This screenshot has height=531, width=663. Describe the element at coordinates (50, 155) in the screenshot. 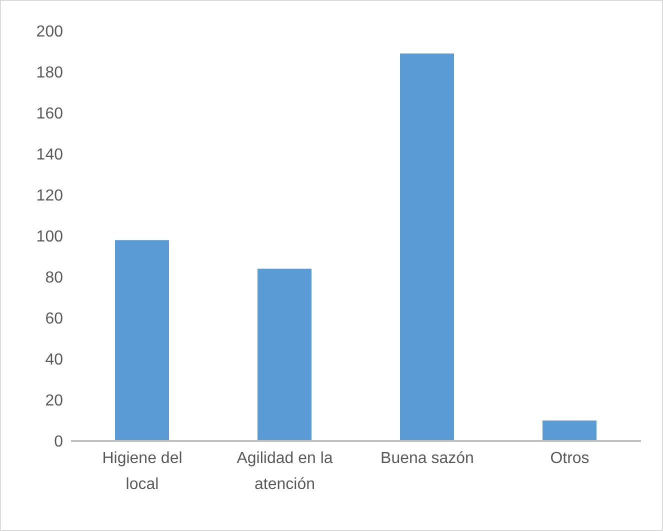

I see `y-tick-label: 140` at that location.